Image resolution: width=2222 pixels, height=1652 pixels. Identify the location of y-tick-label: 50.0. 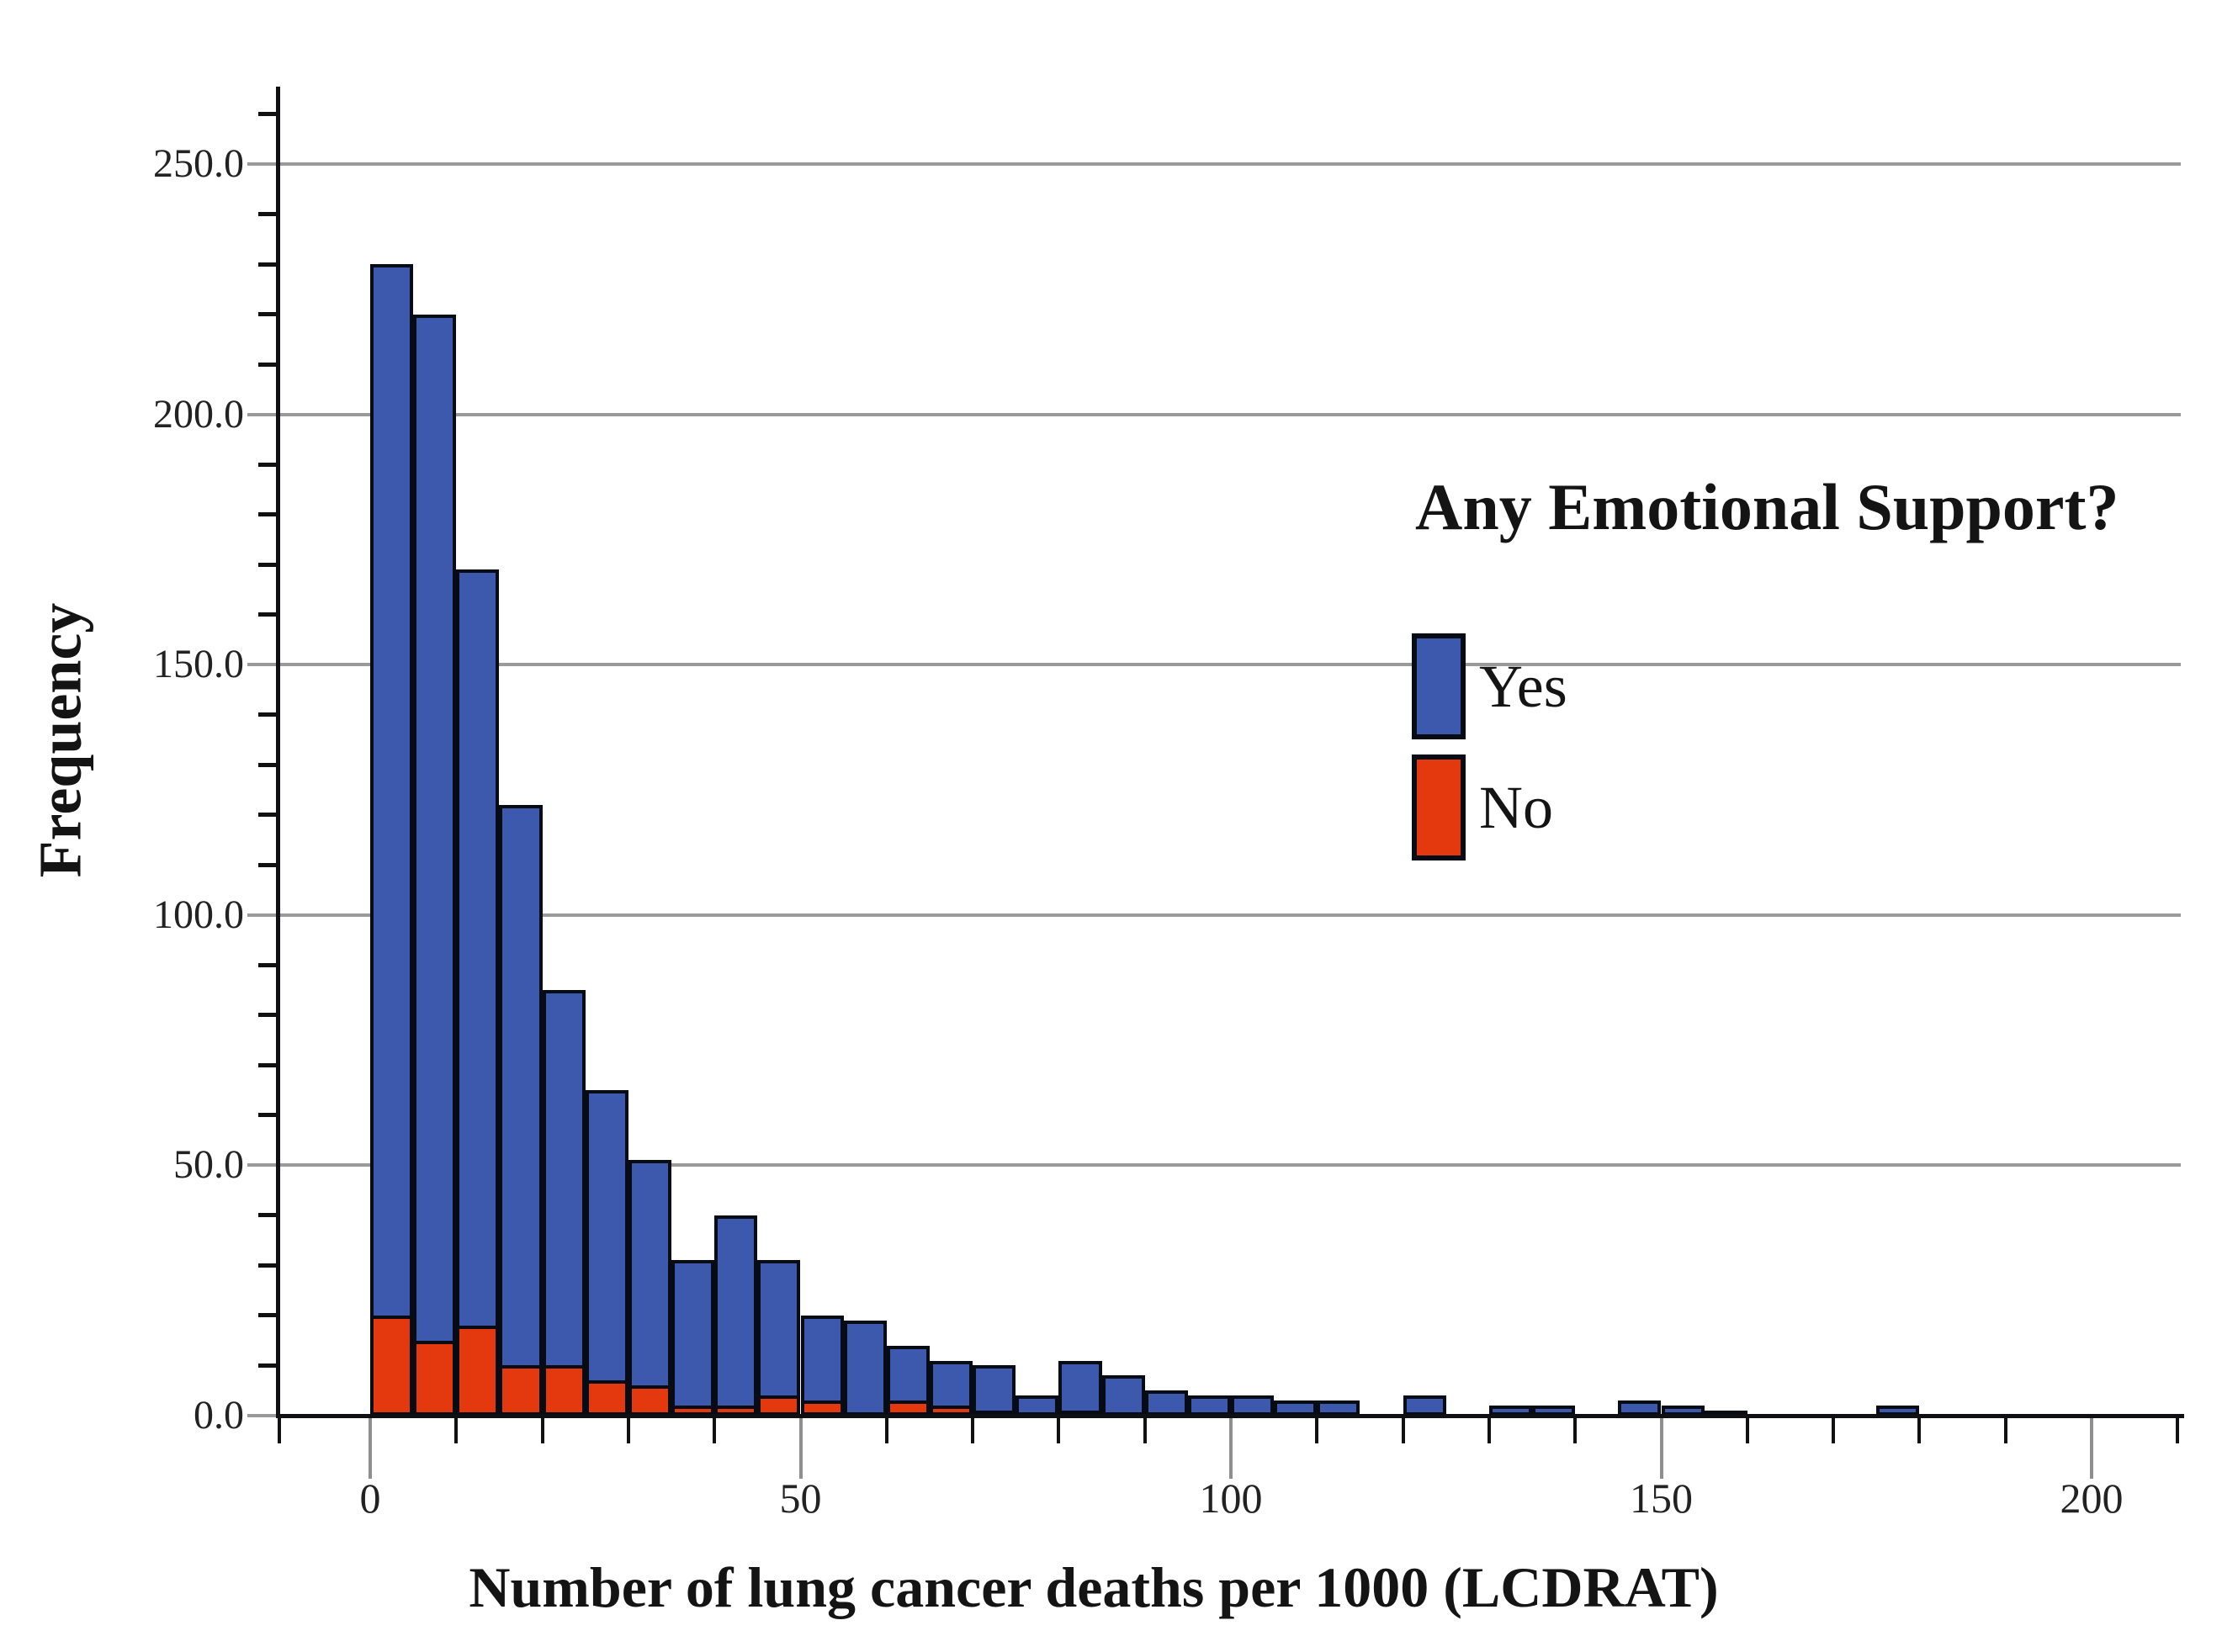
(208, 1165).